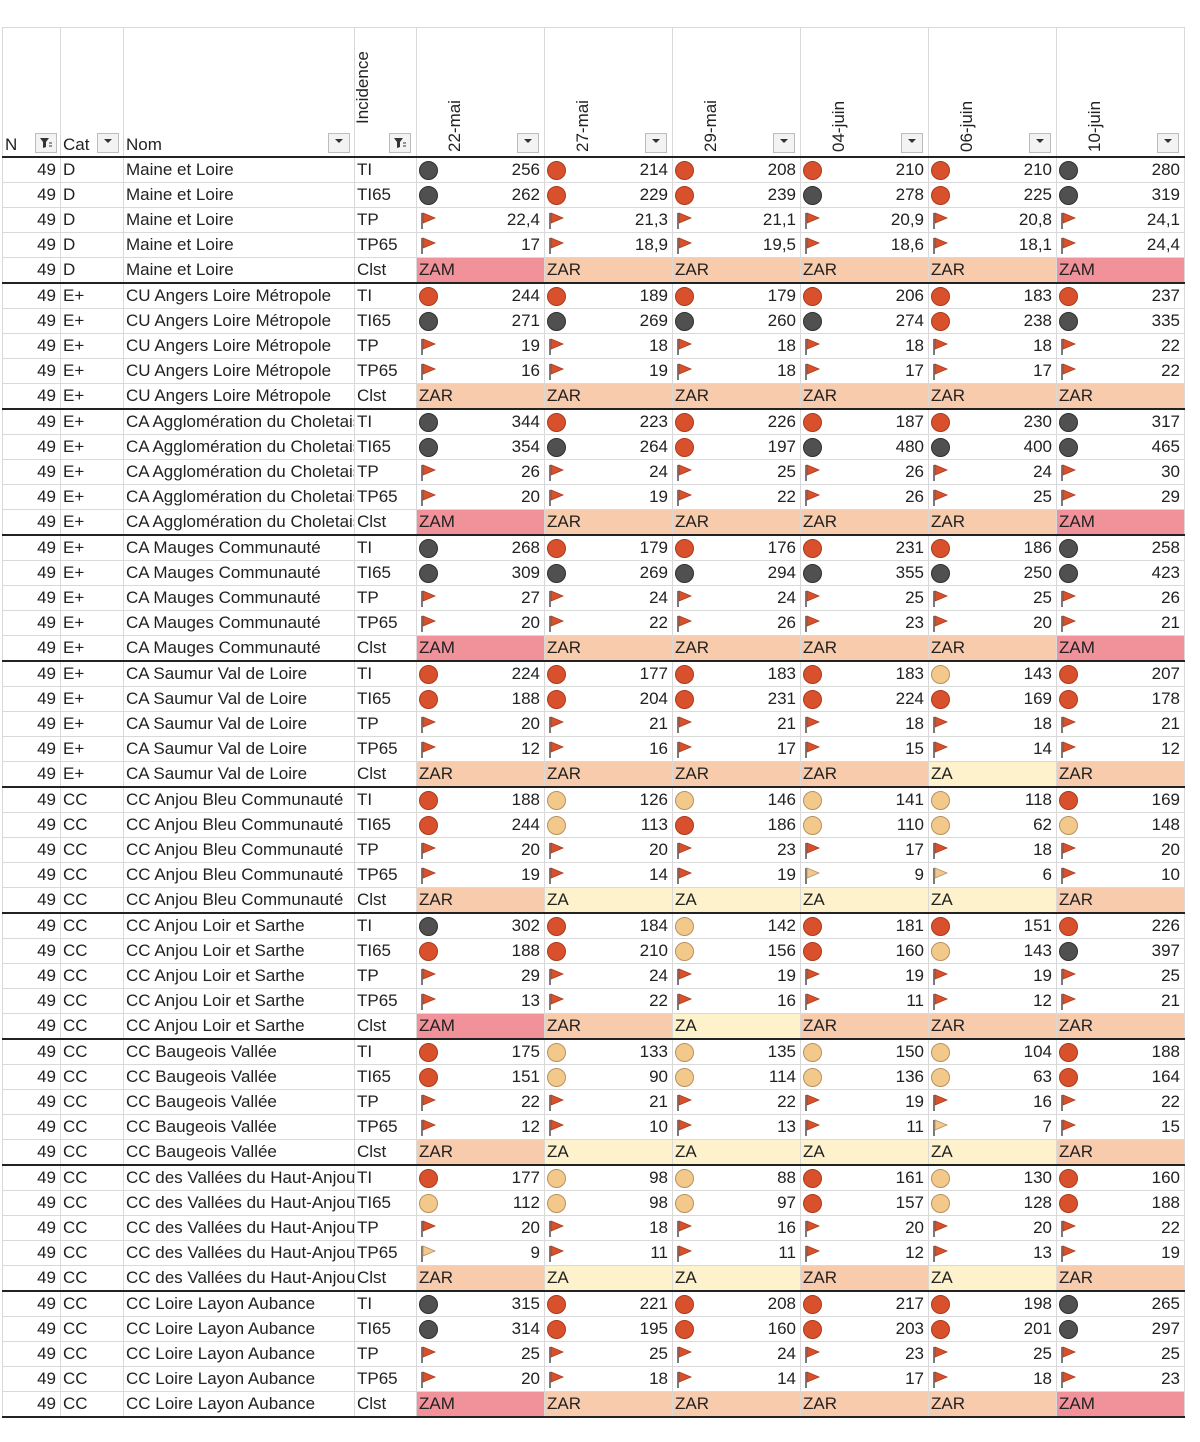 The image size is (1200, 1442). Describe the element at coordinates (992, 800) in the screenshot. I see `cell-value: 118` at that location.